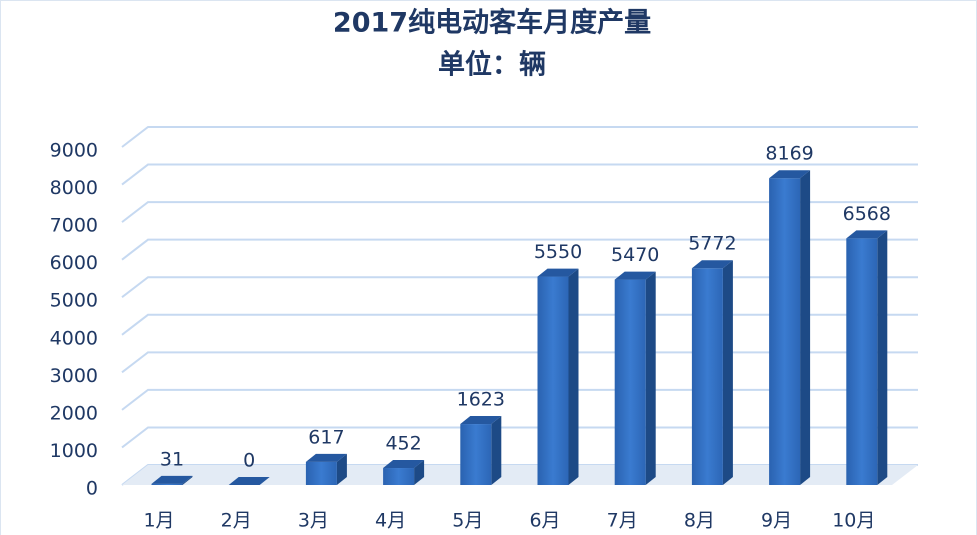 This screenshot has width=977, height=535. What do you see at coordinates (853, 521) in the screenshot?
I see `x-tick-label: 10月` at bounding box center [853, 521].